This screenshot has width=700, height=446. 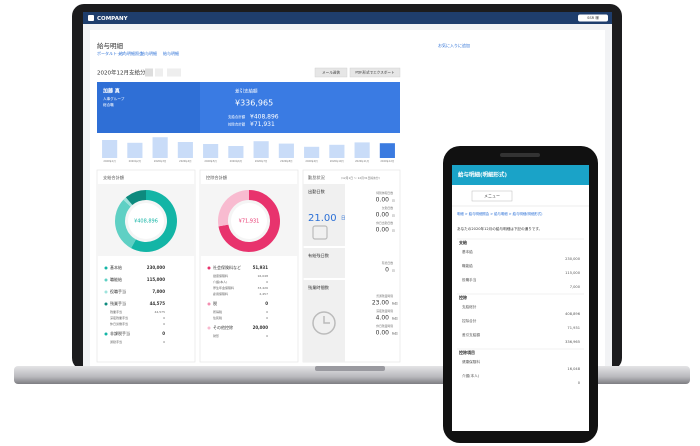 I want to click on employee-group: 人事グループ, so click(x=114, y=98).